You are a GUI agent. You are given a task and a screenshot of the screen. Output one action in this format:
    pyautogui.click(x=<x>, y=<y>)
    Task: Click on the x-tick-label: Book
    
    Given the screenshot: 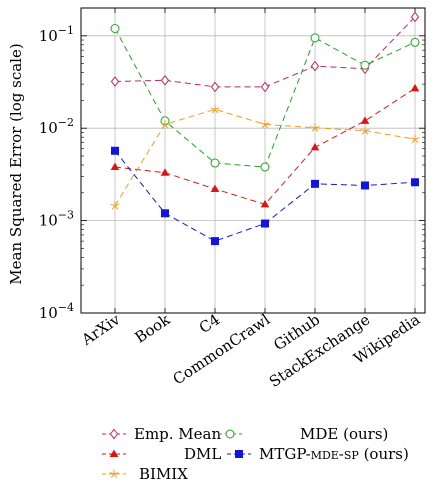 What is the action you would take?
    pyautogui.click(x=153, y=328)
    